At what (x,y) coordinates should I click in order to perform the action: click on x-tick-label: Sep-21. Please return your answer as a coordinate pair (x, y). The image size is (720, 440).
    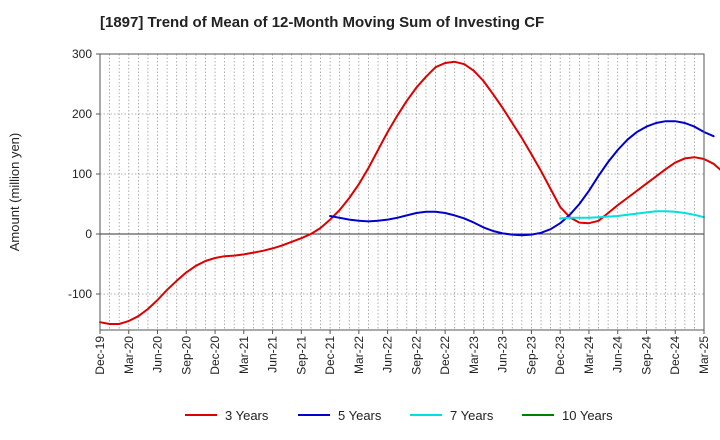
    Looking at the image, I should click on (301, 355).